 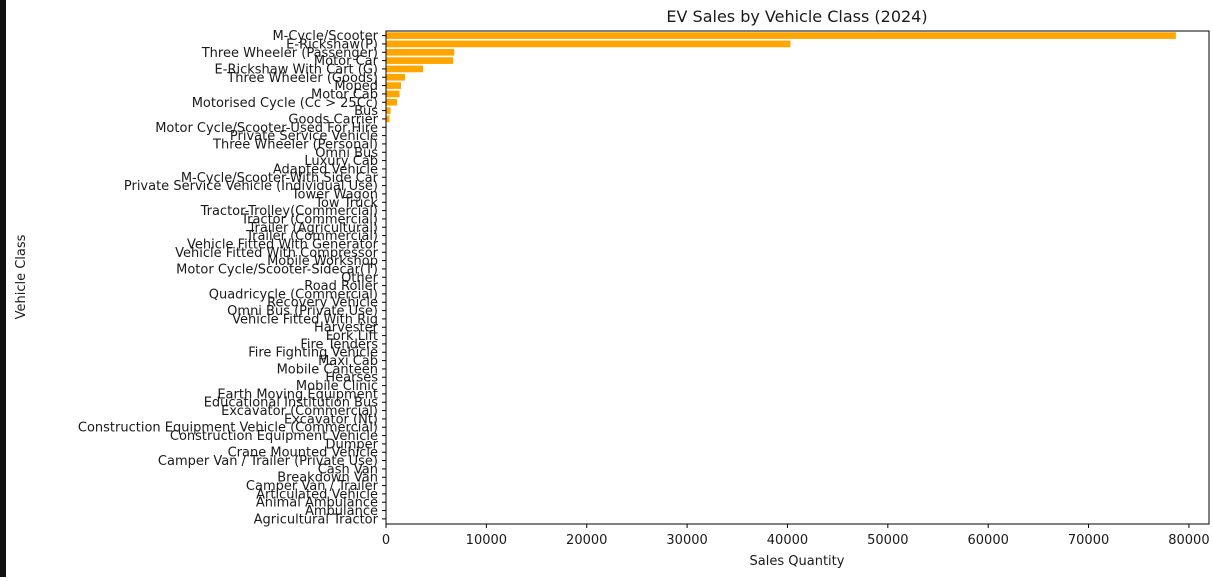 What do you see at coordinates (316, 519) in the screenshot?
I see `y-tick-label: Agricultural Tractor` at bounding box center [316, 519].